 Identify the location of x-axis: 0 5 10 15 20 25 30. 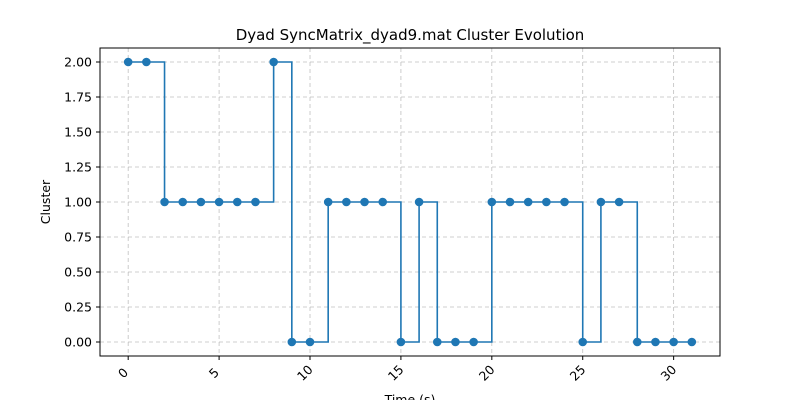
(397, 370).